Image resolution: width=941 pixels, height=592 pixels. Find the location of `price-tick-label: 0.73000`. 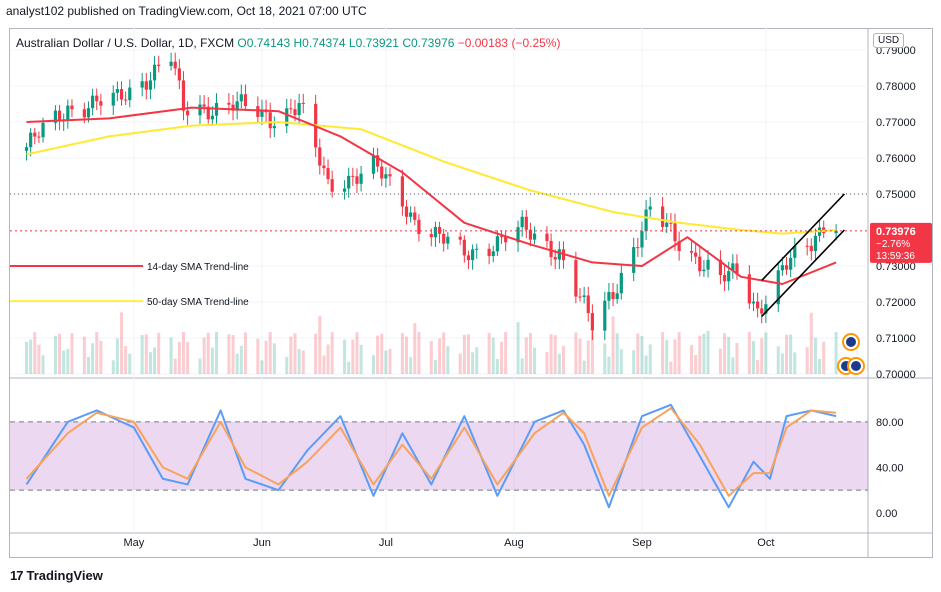

price-tick-label: 0.73000 is located at coordinates (896, 267).